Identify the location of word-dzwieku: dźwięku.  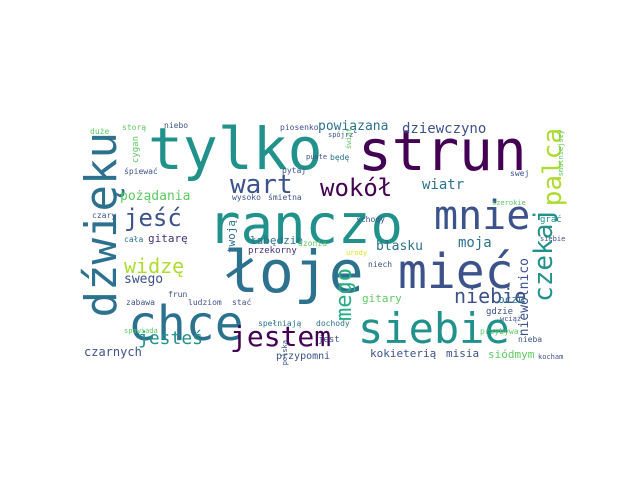
(101, 225).